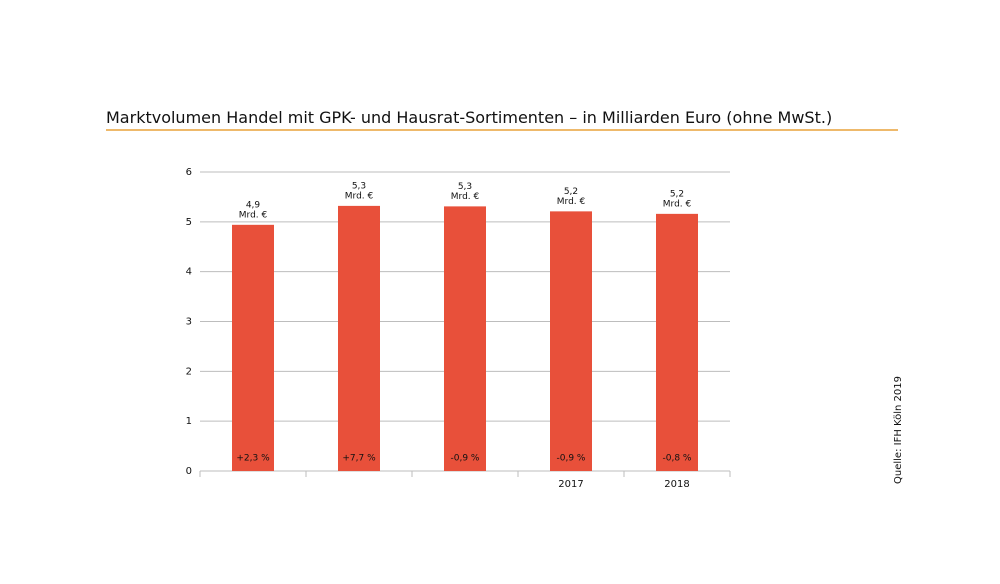 The image size is (1000, 584). I want to click on y-tick-label: 3, so click(189, 322).